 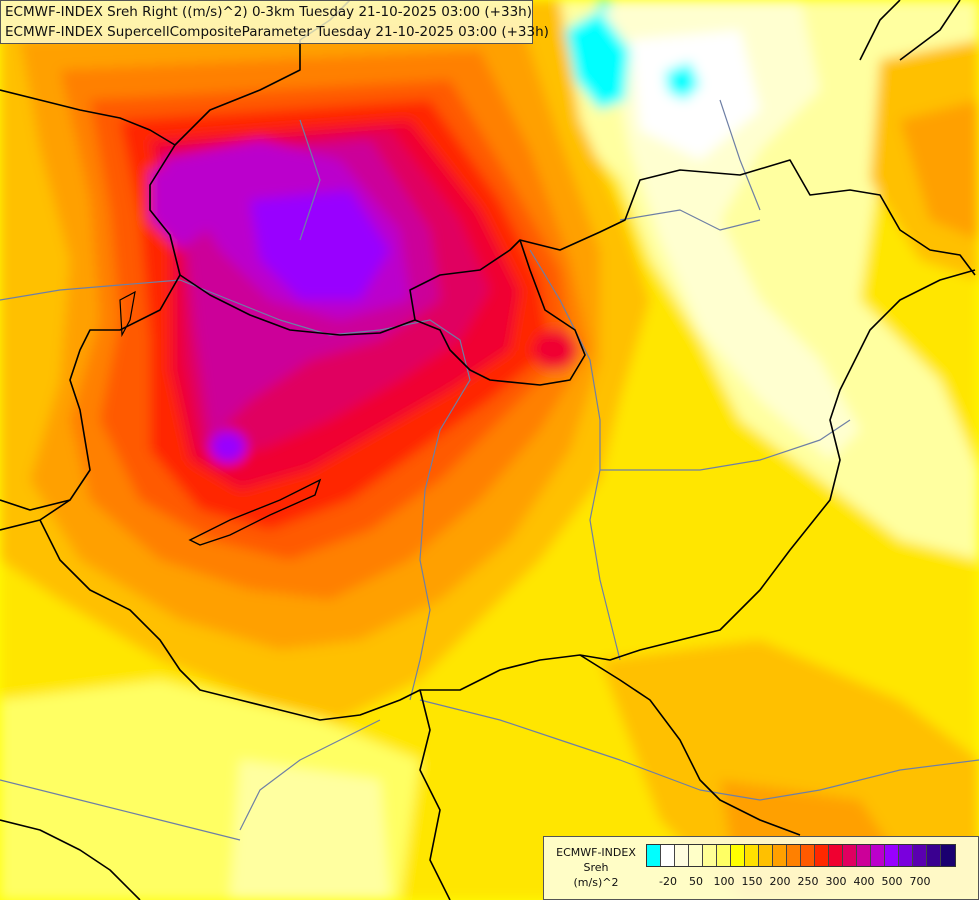 I want to click on legend-tick-label: 50, so click(x=696, y=881).